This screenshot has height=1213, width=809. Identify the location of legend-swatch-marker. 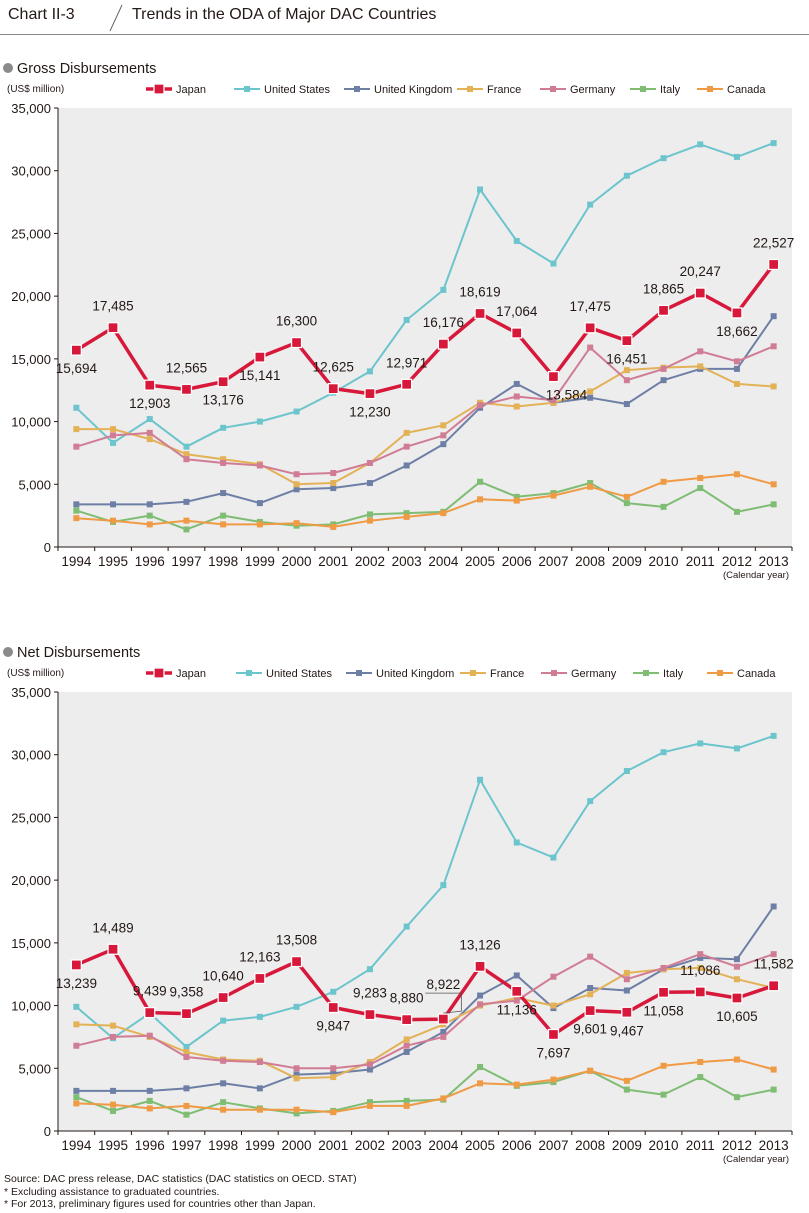
(710, 89).